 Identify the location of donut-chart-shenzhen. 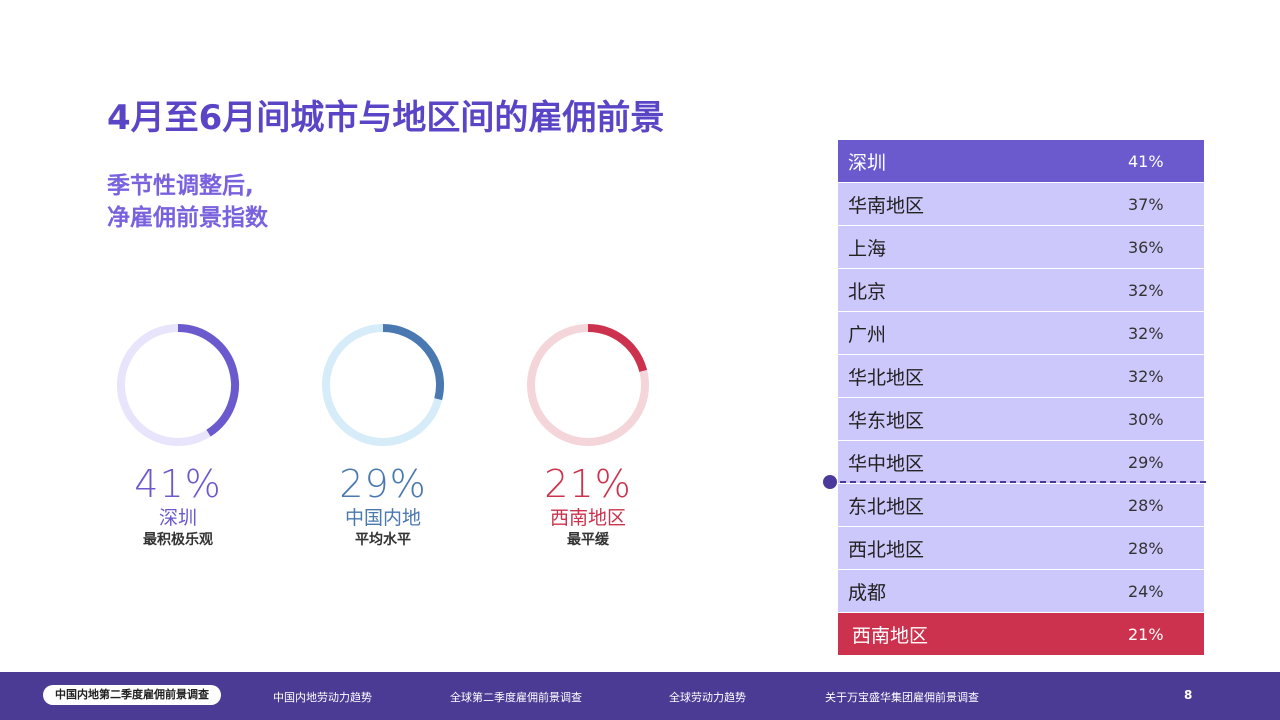
(178, 385).